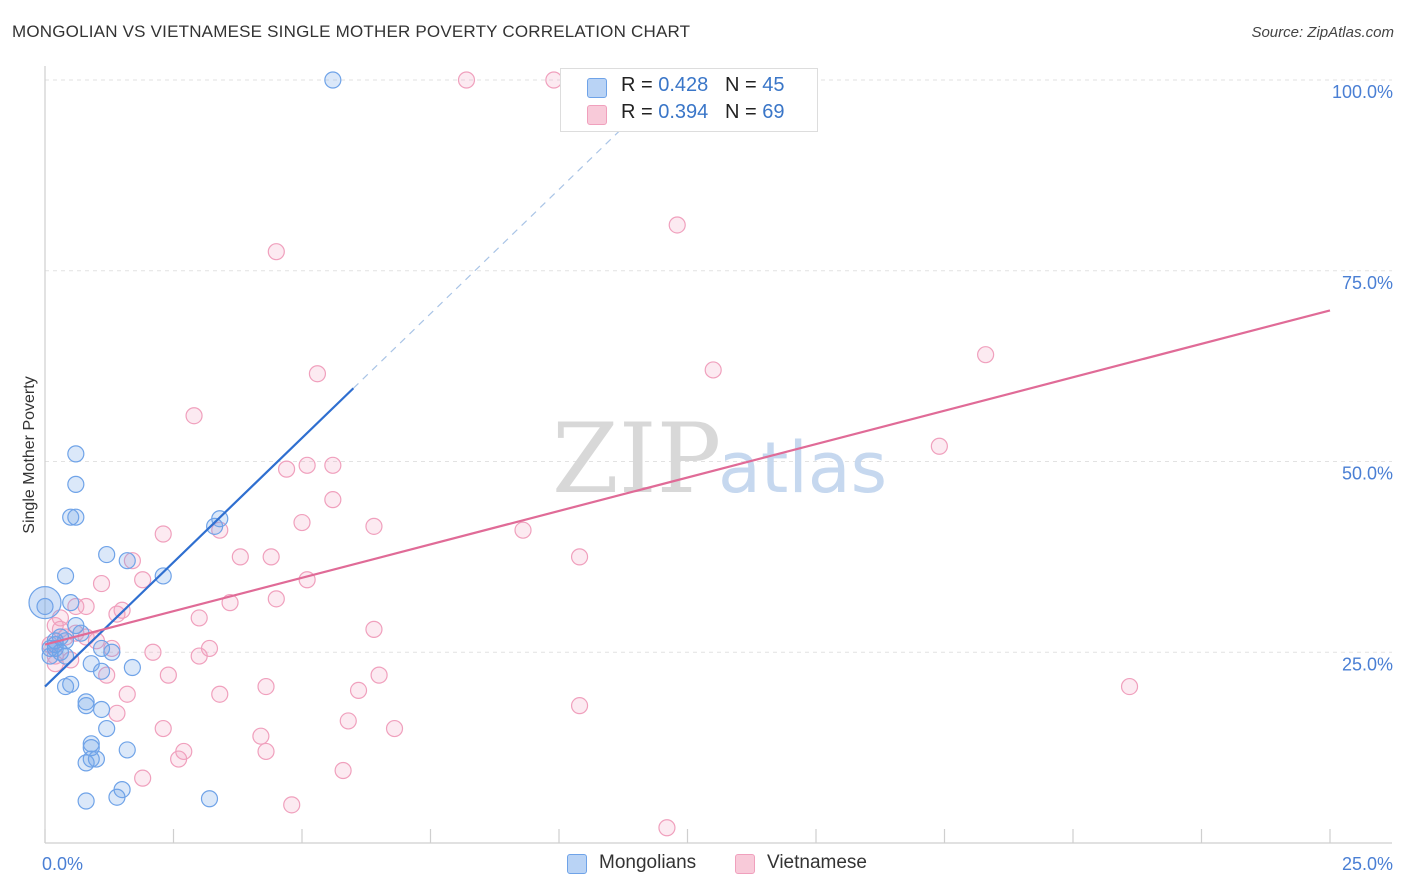  Describe the element at coordinates (1367, 283) in the screenshot. I see `y-tick-label: 75.0%` at that location.